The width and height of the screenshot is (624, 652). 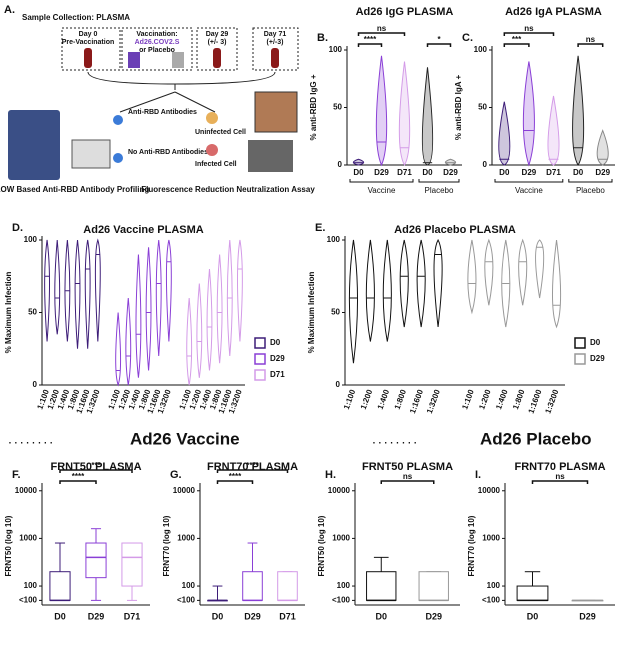 I want to click on label: (+/-3), so click(x=275, y=42).